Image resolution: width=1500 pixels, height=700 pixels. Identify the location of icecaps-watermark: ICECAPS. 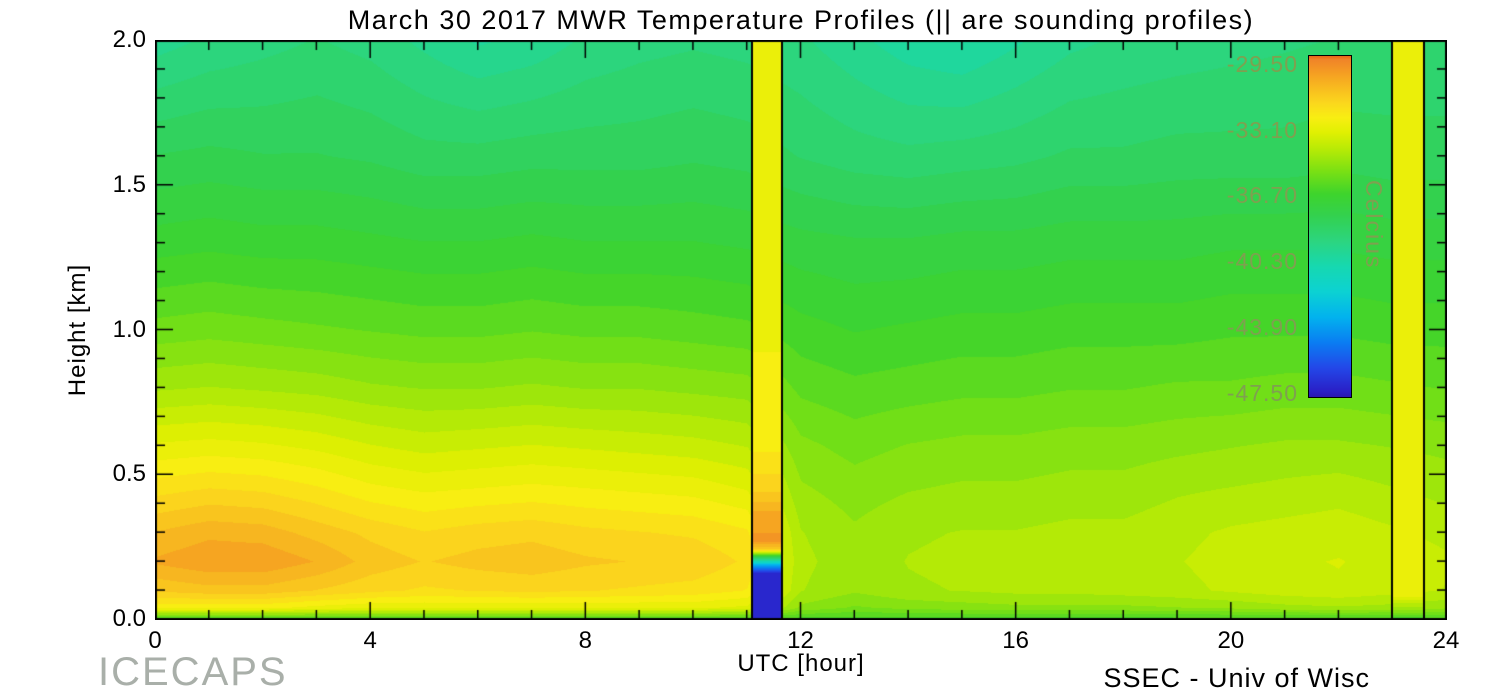
(193, 672).